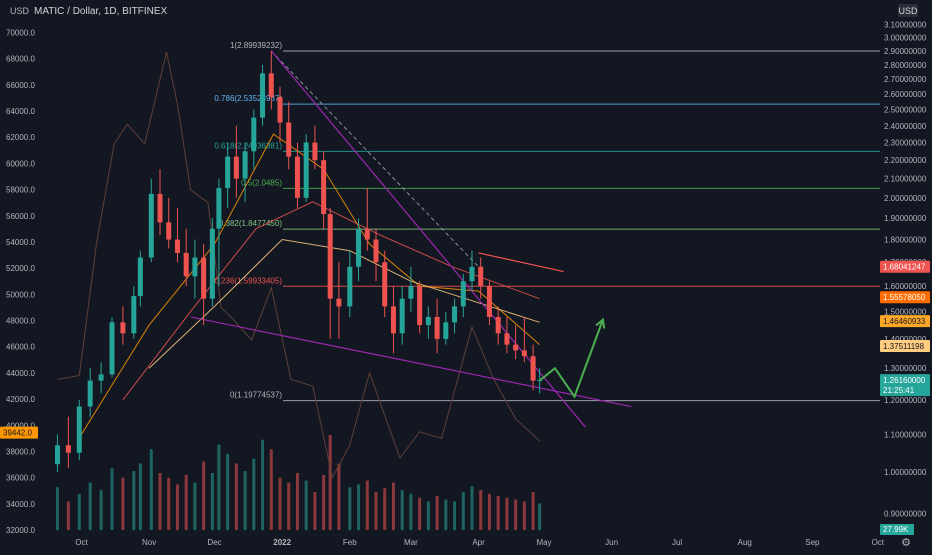 The height and width of the screenshot is (555, 932). What do you see at coordinates (571, 359) in the screenshot?
I see `projection-arrow` at bounding box center [571, 359].